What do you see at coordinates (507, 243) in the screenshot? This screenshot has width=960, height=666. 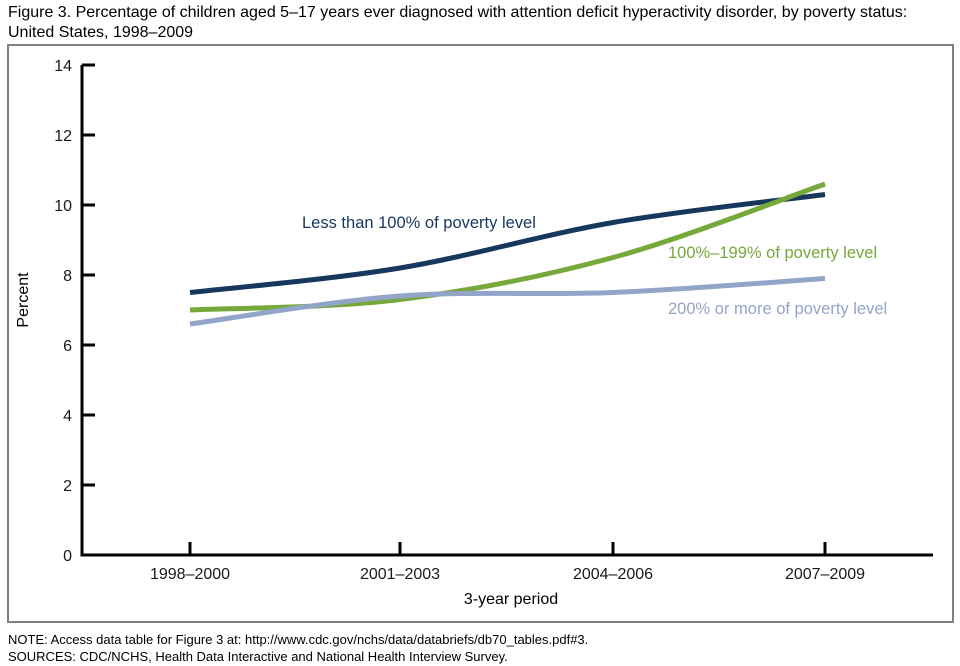 I see `series-line-less-than-100-of-poverty-level` at bounding box center [507, 243].